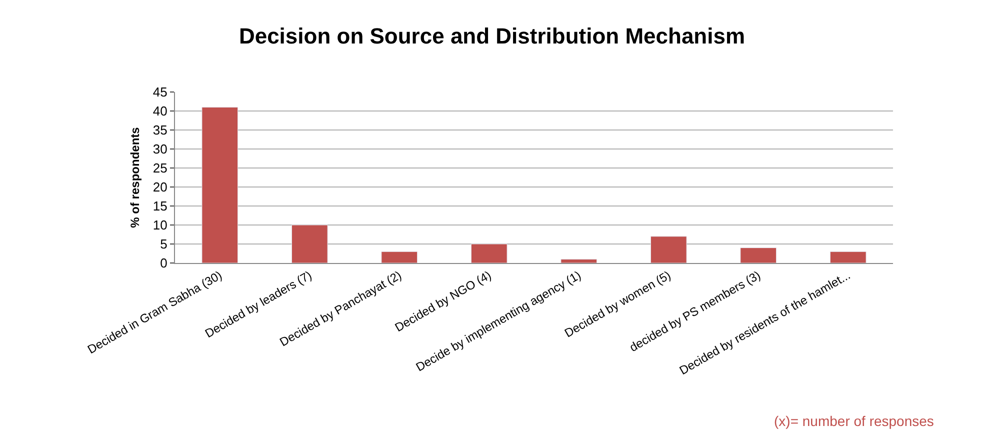  Describe the element at coordinates (160, 111) in the screenshot. I see `y-tick-label: 40` at that location.